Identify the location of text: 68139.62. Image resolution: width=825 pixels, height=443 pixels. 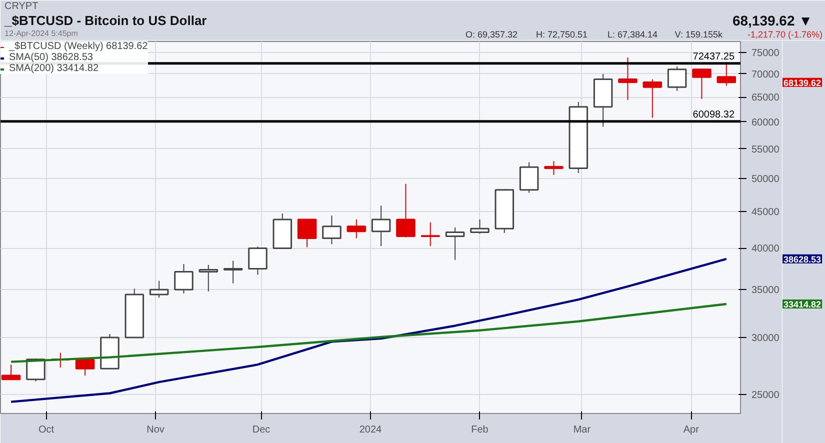
(803, 83).